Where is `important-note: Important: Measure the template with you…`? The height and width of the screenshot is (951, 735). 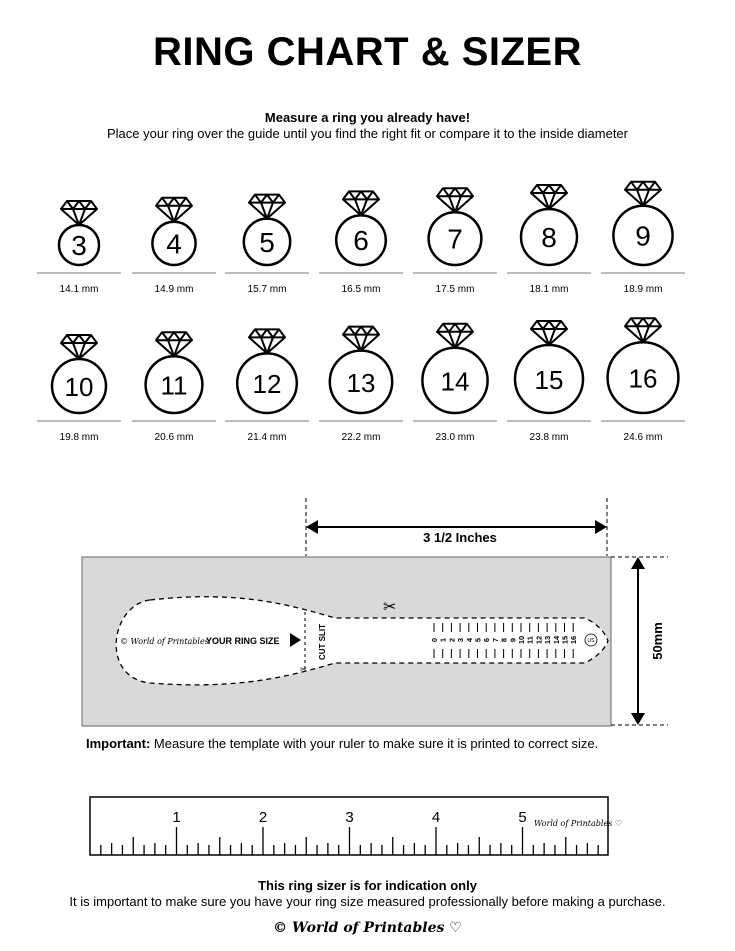
important-note: Important: Measure the template with you… is located at coordinates (342, 743).